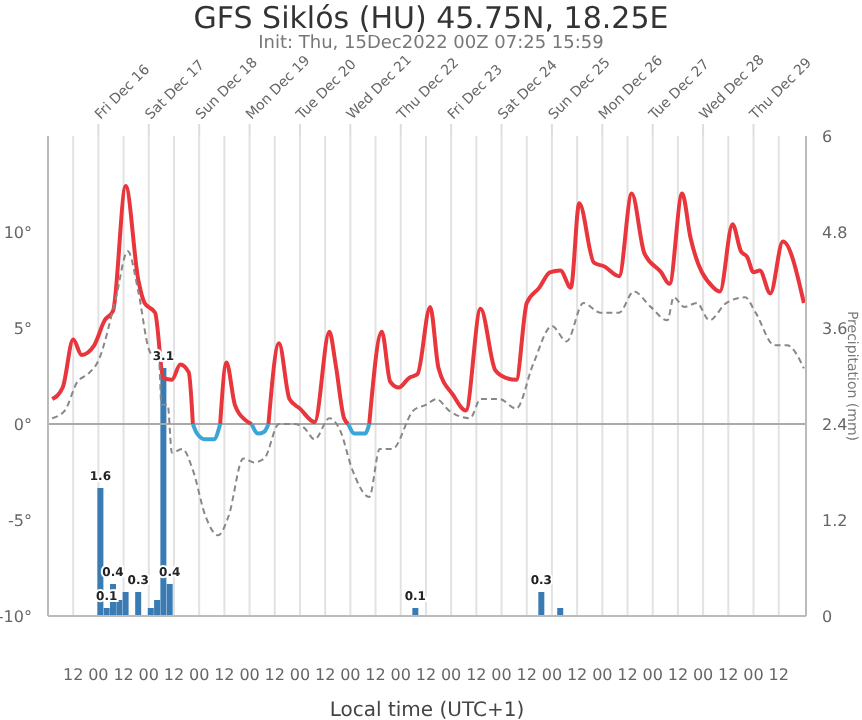 This screenshot has height=720, width=862. I want to click on y2-tick-label: 2.4, so click(835, 424).